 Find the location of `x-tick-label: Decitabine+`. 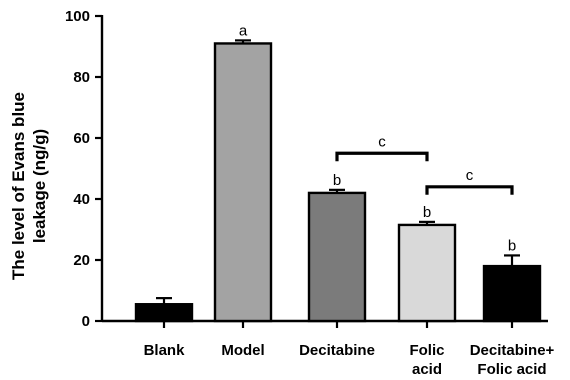

x-tick-label: Decitabine+ is located at coordinates (512, 350).